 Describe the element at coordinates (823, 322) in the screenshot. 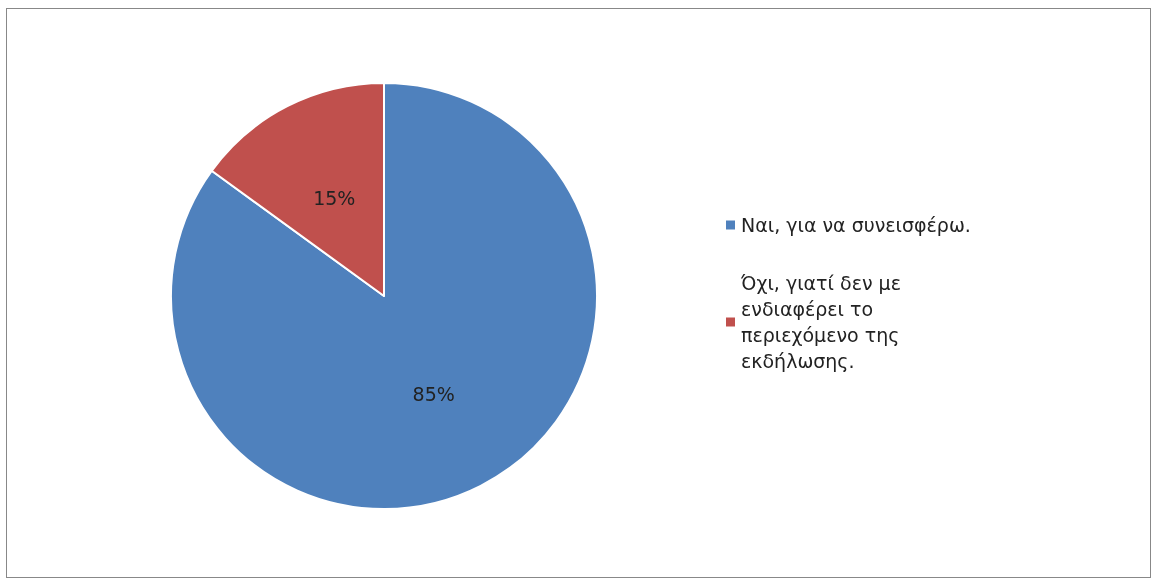

I see `legend-label: Όχι, γιατί δεν με ενδιαφέρει το περιεχόμενο της εκδήλωσης.` at that location.